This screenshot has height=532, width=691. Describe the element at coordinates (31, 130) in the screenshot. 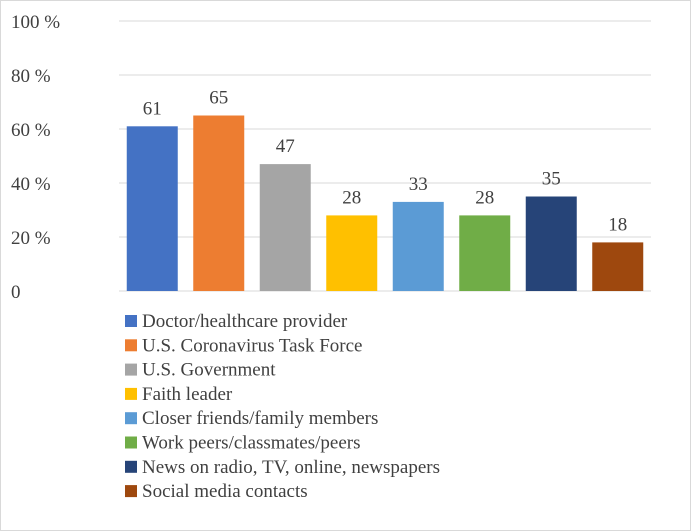

I see `y-tick-label: 60 %` at that location.